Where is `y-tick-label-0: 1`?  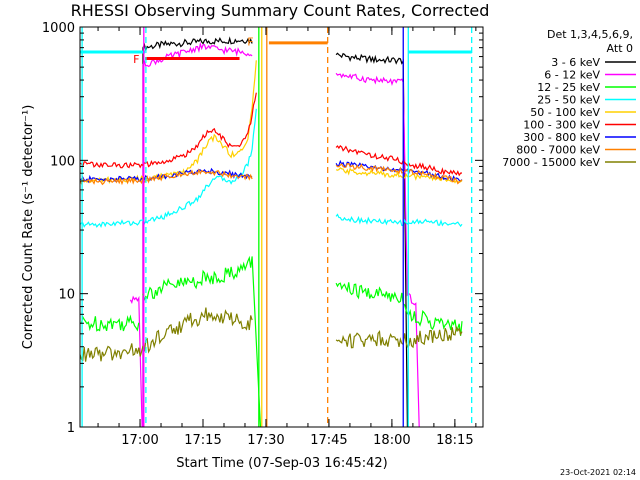
y-tick-label-0: 1 is located at coordinates (71, 428).